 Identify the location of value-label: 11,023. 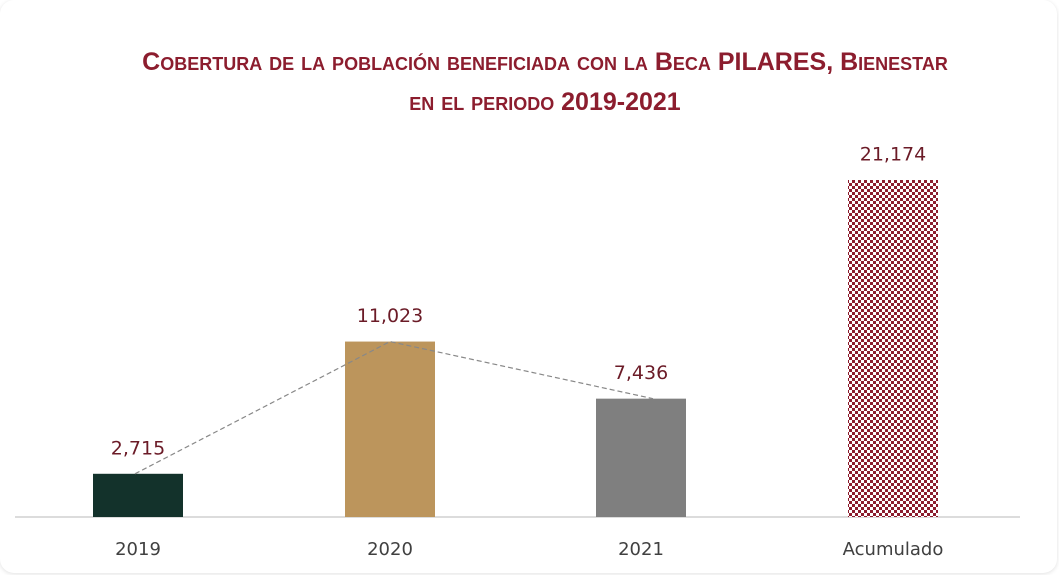
(390, 316).